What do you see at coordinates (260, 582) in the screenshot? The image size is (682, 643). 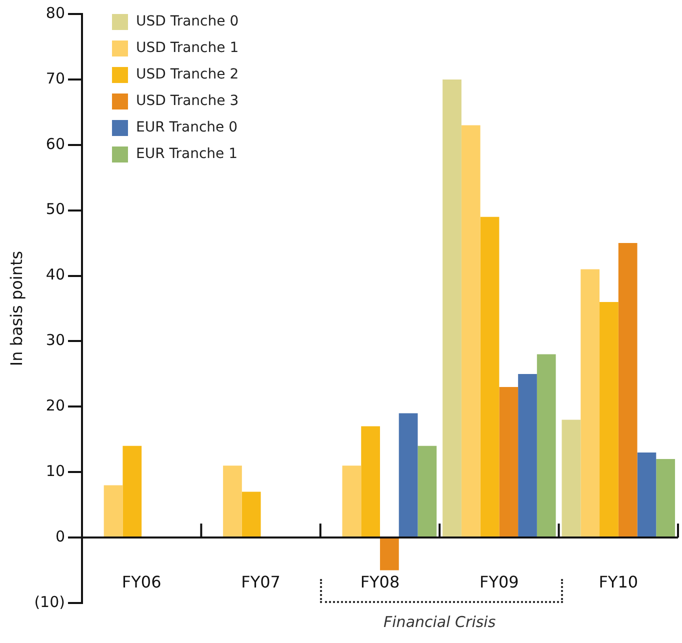 I see `x-tick-label: FY07` at bounding box center [260, 582].